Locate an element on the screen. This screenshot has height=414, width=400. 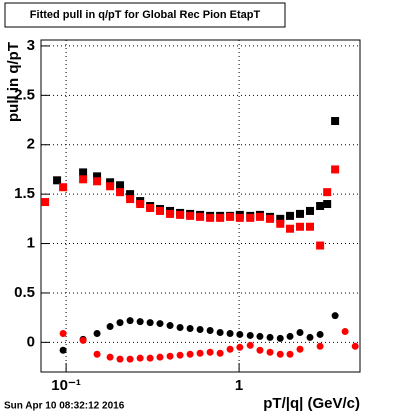
y-tick-label: 3 is located at coordinates (31, 45).